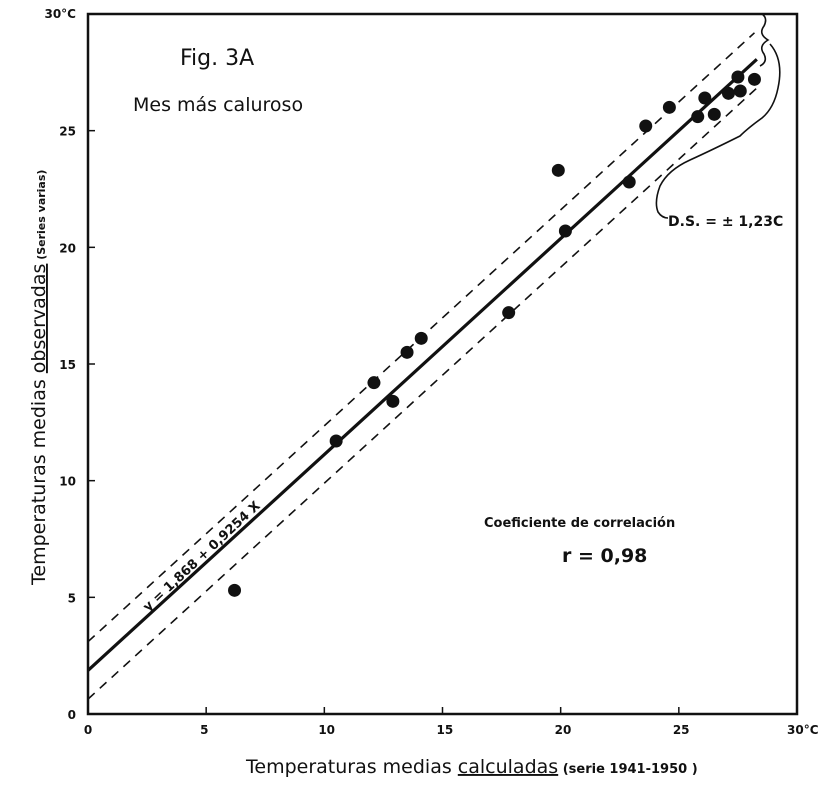 Image resolution: width=826 pixels, height=785 pixels. I want to click on y-axis-label-underlined: observadas, so click(39, 319).